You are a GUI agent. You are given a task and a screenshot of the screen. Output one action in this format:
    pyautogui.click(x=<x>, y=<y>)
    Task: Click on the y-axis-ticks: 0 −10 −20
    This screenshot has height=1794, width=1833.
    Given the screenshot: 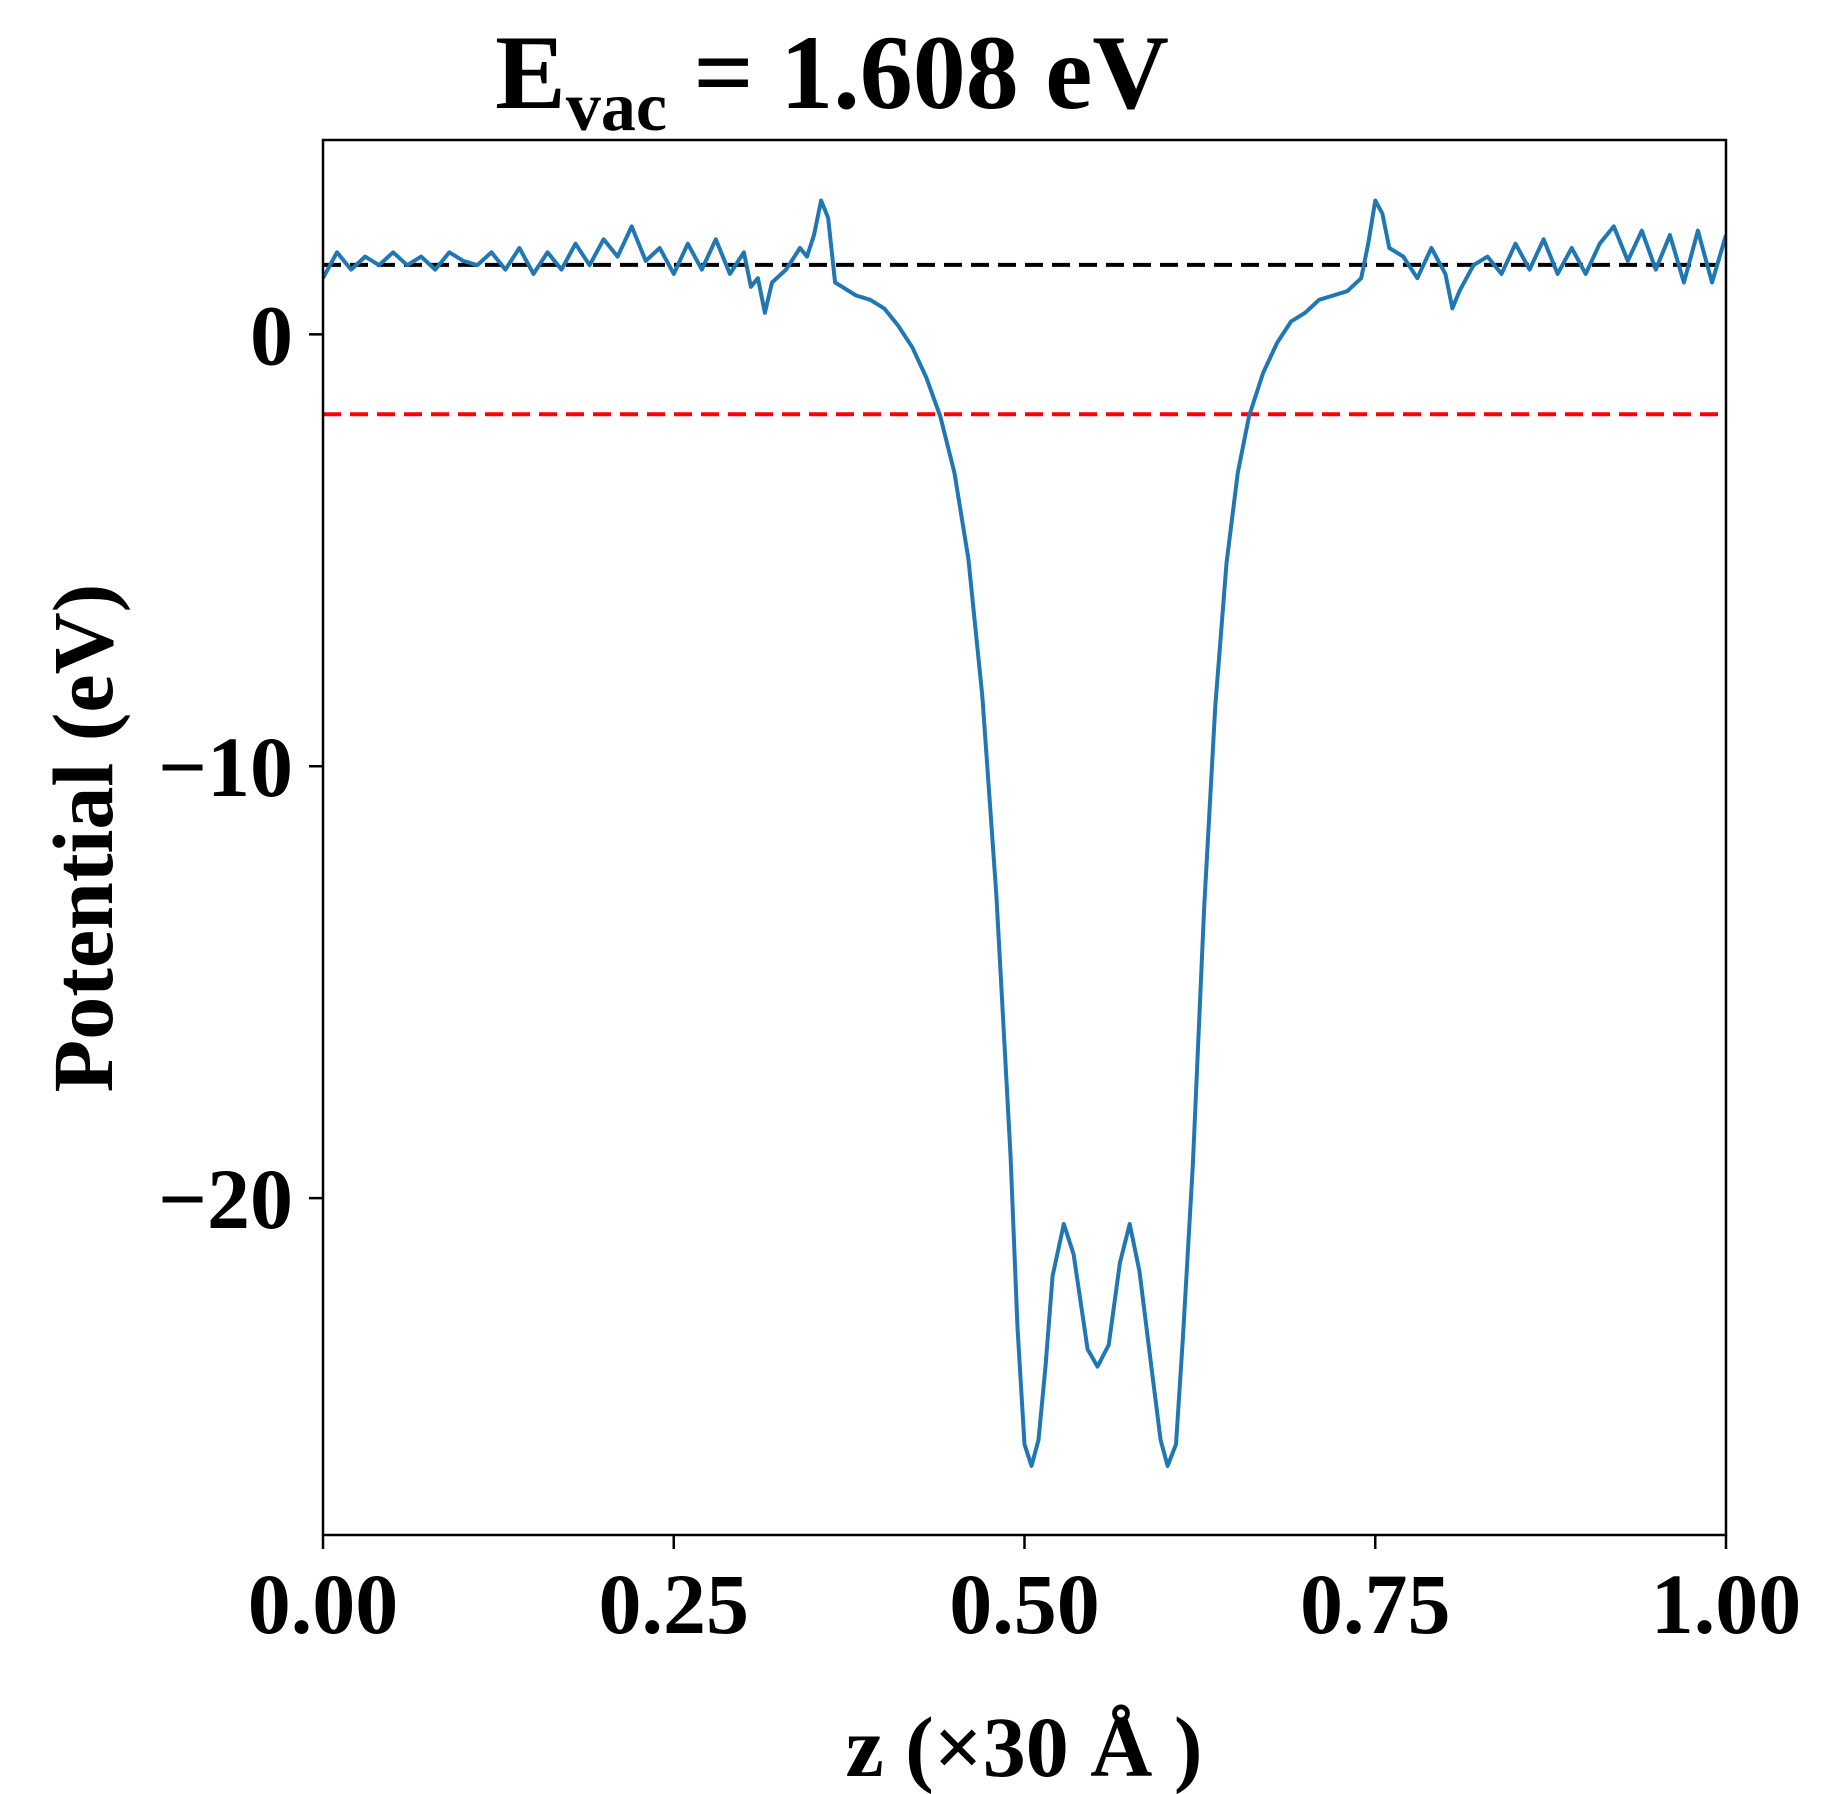 What is the action you would take?
    pyautogui.click(x=240, y=767)
    